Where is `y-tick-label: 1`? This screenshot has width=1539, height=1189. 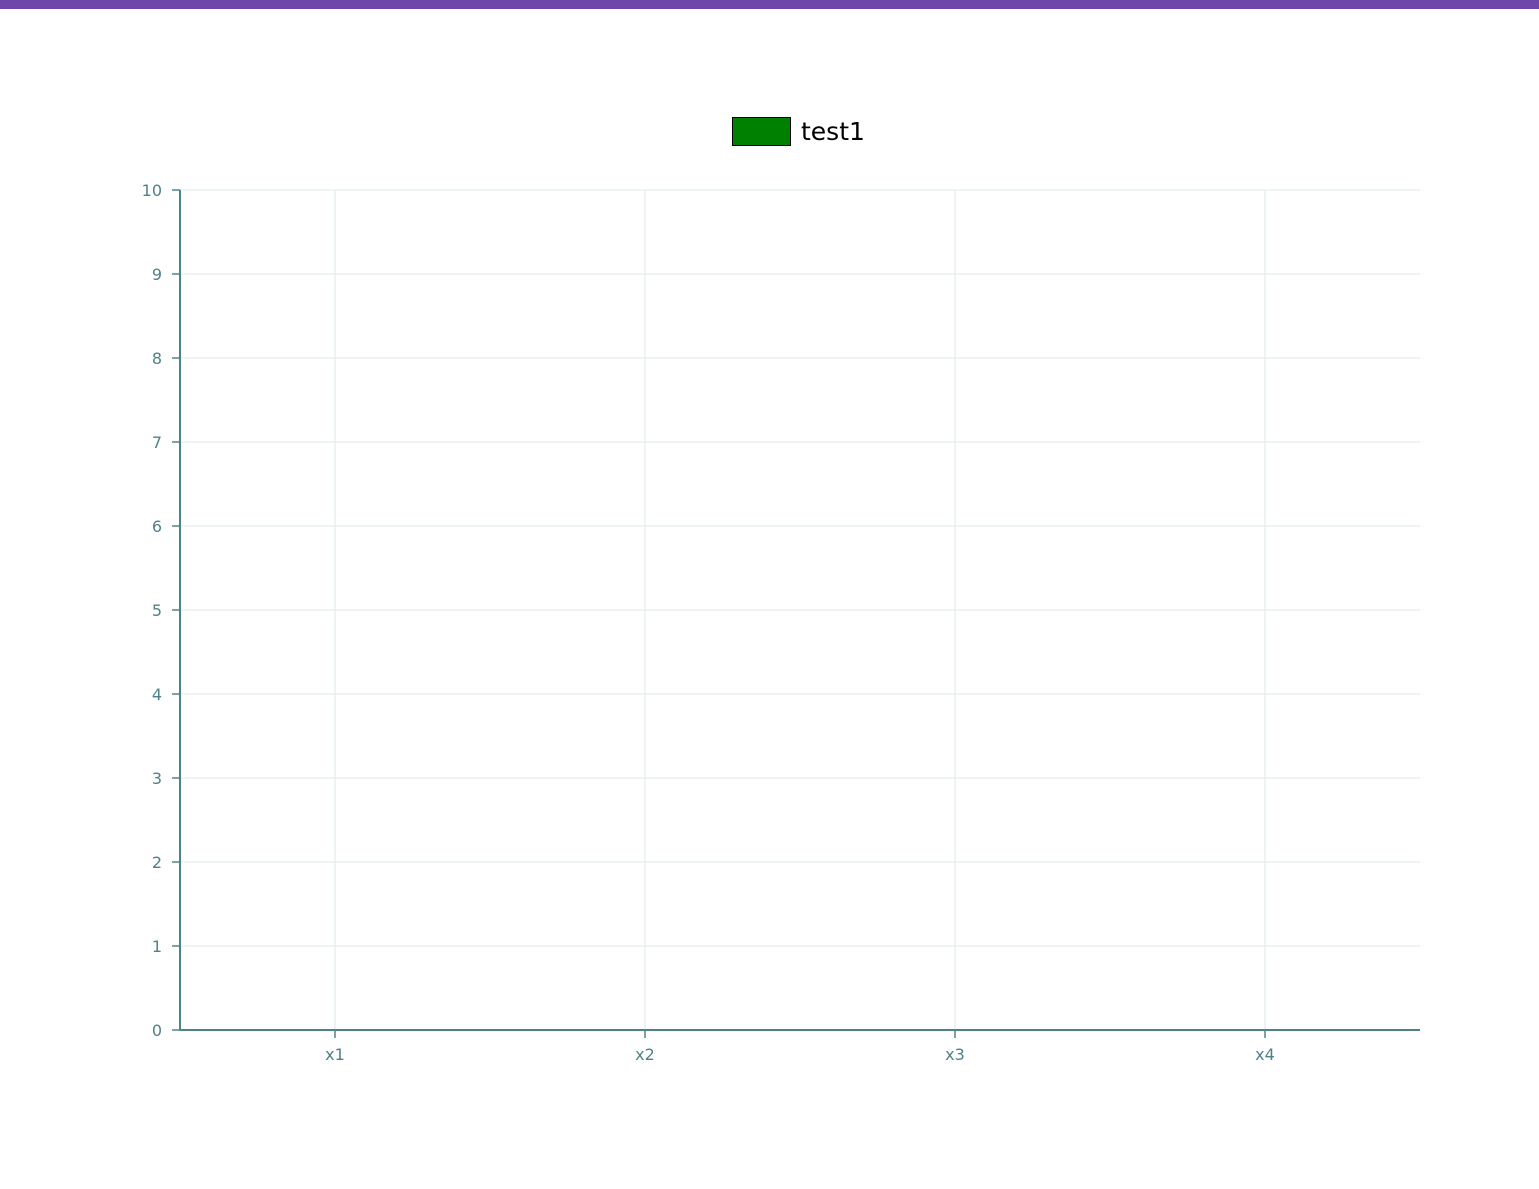
y-tick-label: 1 is located at coordinates (157, 946).